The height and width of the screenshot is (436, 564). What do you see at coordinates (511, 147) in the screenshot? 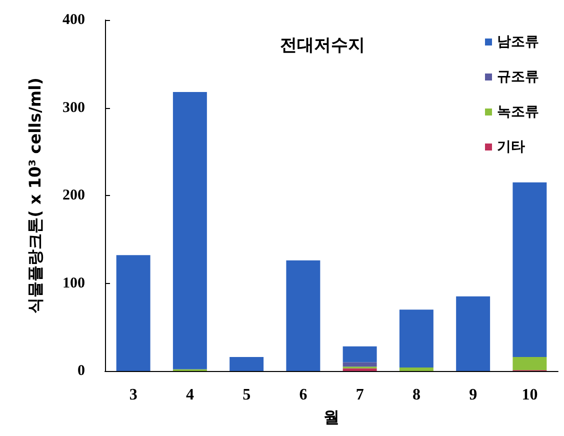
I see `legend-label: 기타` at bounding box center [511, 147].